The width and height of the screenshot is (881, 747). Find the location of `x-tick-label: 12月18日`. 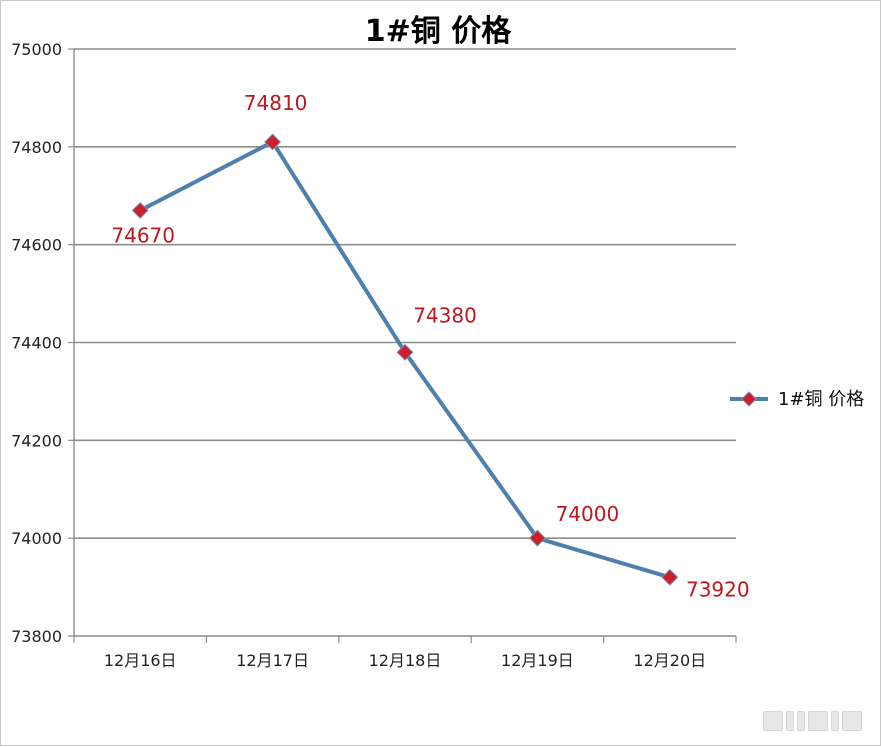

x-tick-label: 12月18日 is located at coordinates (405, 660).